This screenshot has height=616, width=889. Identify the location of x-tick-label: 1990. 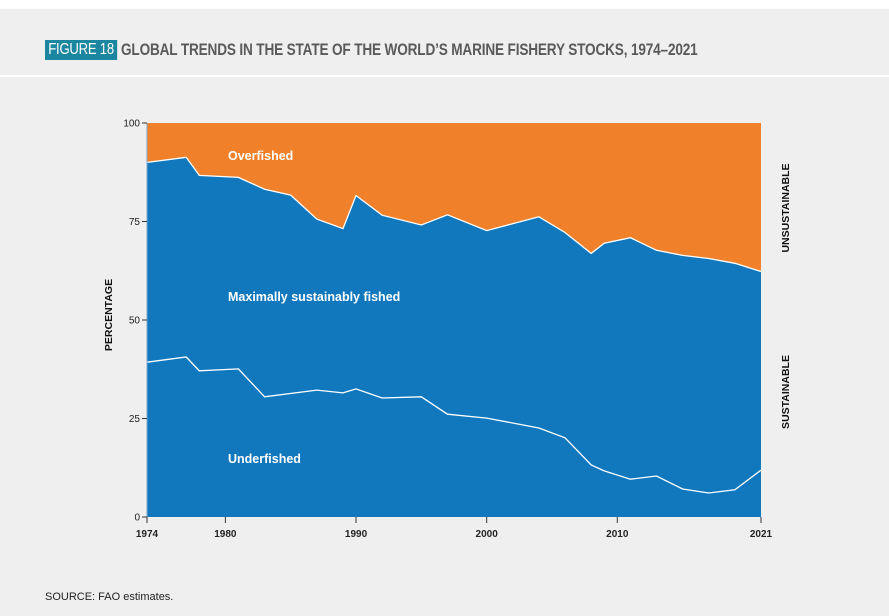
(356, 534).